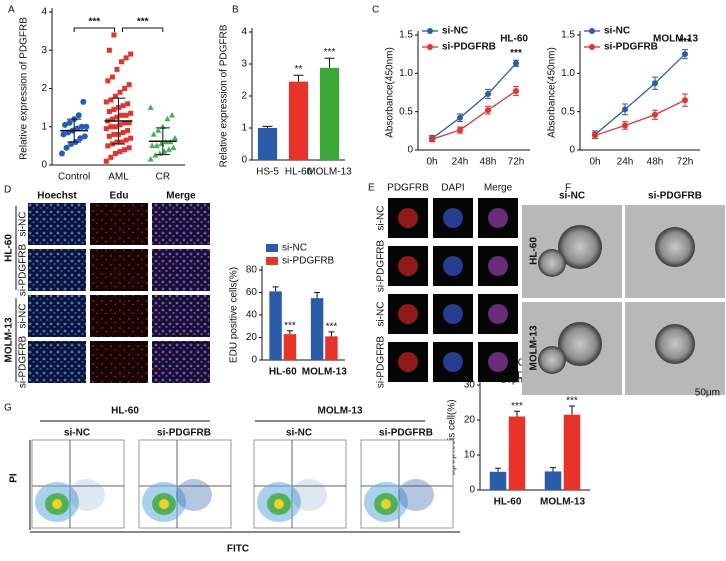  What do you see at coordinates (572, 196) in the screenshot?
I see `column-header: si-NC` at bounding box center [572, 196].